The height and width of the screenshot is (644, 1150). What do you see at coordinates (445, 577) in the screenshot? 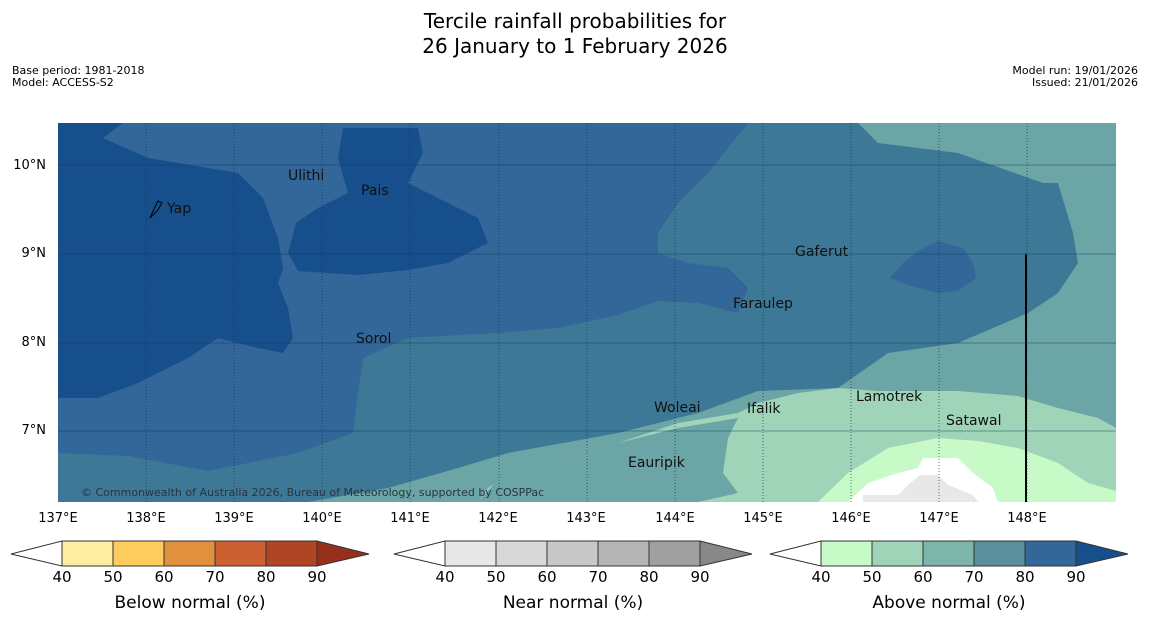
I see `near-normal-tick-40: 40` at bounding box center [445, 577].